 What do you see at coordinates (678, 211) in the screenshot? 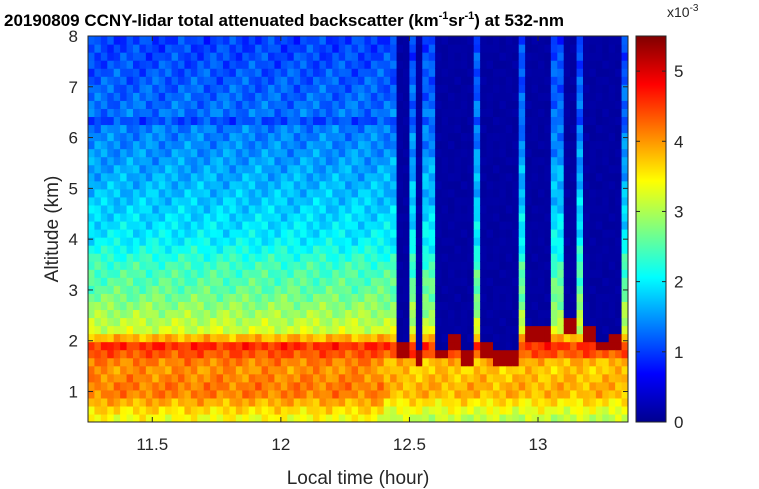
I see `colorbar-tick-label: 3` at bounding box center [678, 211].